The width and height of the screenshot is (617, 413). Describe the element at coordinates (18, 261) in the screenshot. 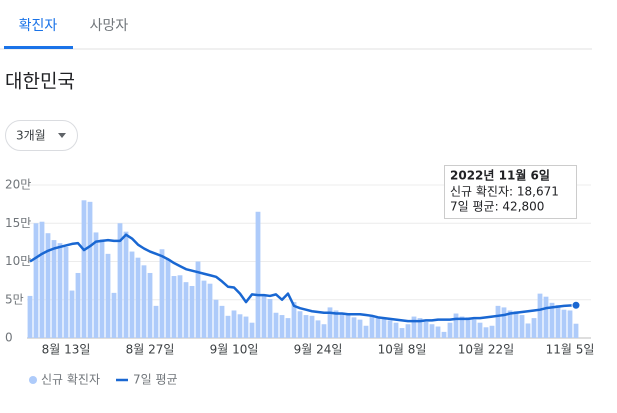

I see `y-tick-label: 10만` at that location.